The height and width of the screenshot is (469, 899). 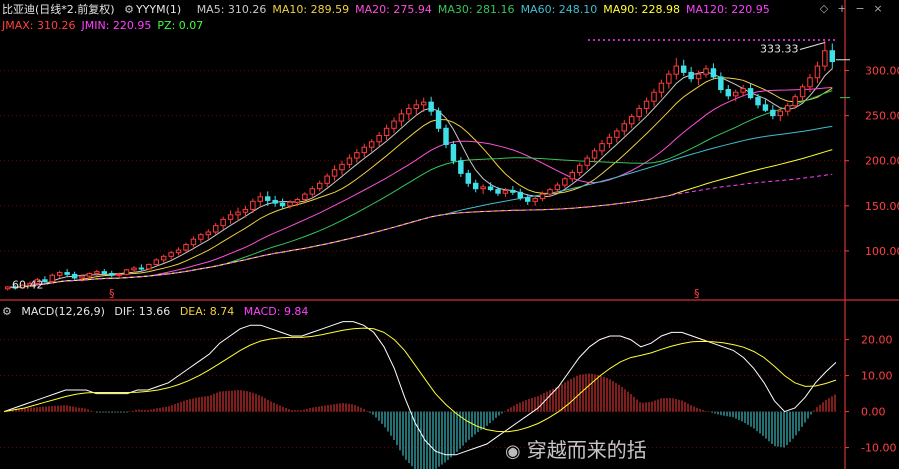 What do you see at coordinates (180, 25) in the screenshot?
I see `stat-legend-item: PZ: 0.07` at bounding box center [180, 25].